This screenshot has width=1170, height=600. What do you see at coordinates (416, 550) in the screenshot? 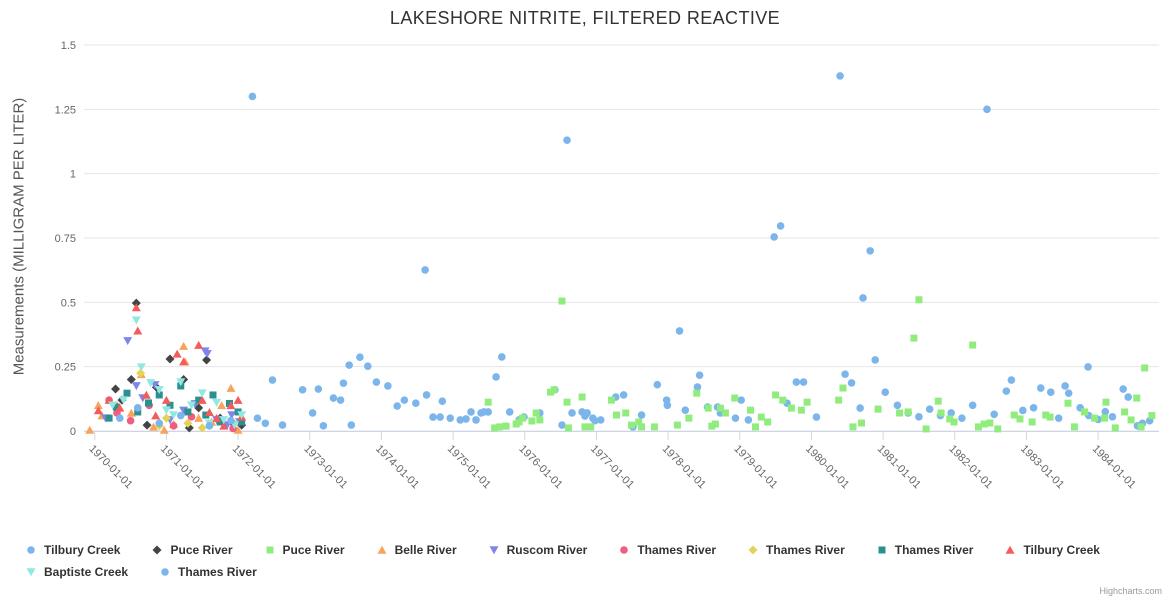
I see `legend-item-3-belle-river: Belle River` at bounding box center [416, 550].